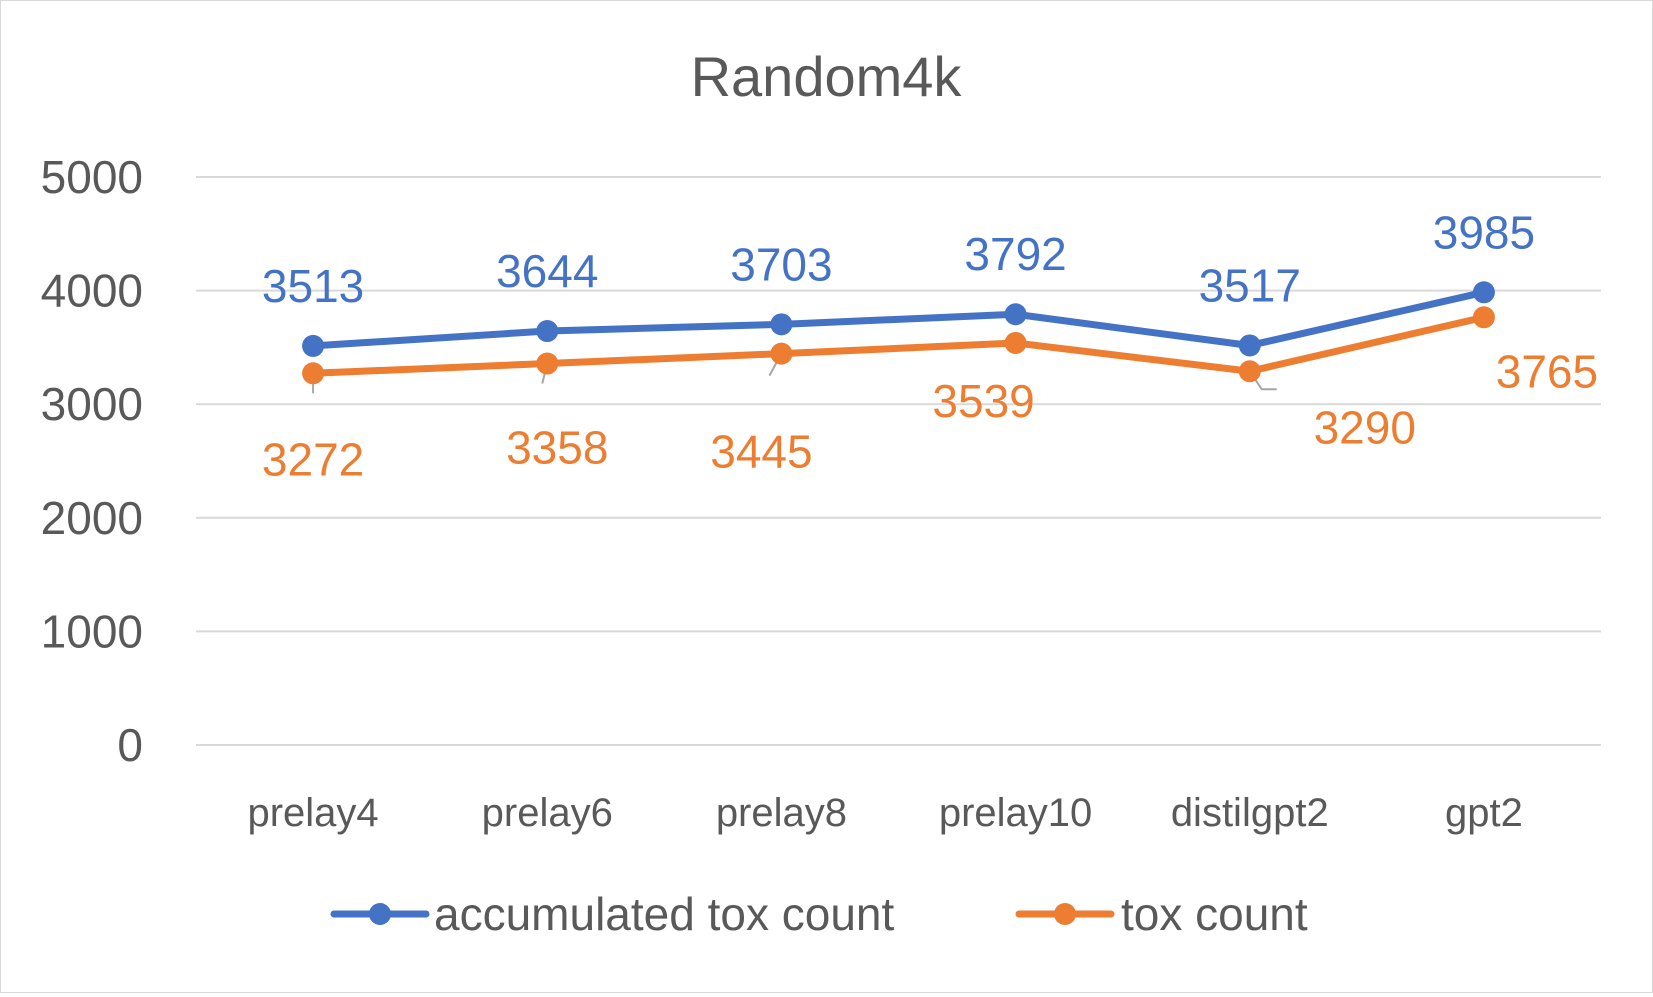 This screenshot has height=997, width=1653. Describe the element at coordinates (1015, 254) in the screenshot. I see `data-label: 3792` at that location.